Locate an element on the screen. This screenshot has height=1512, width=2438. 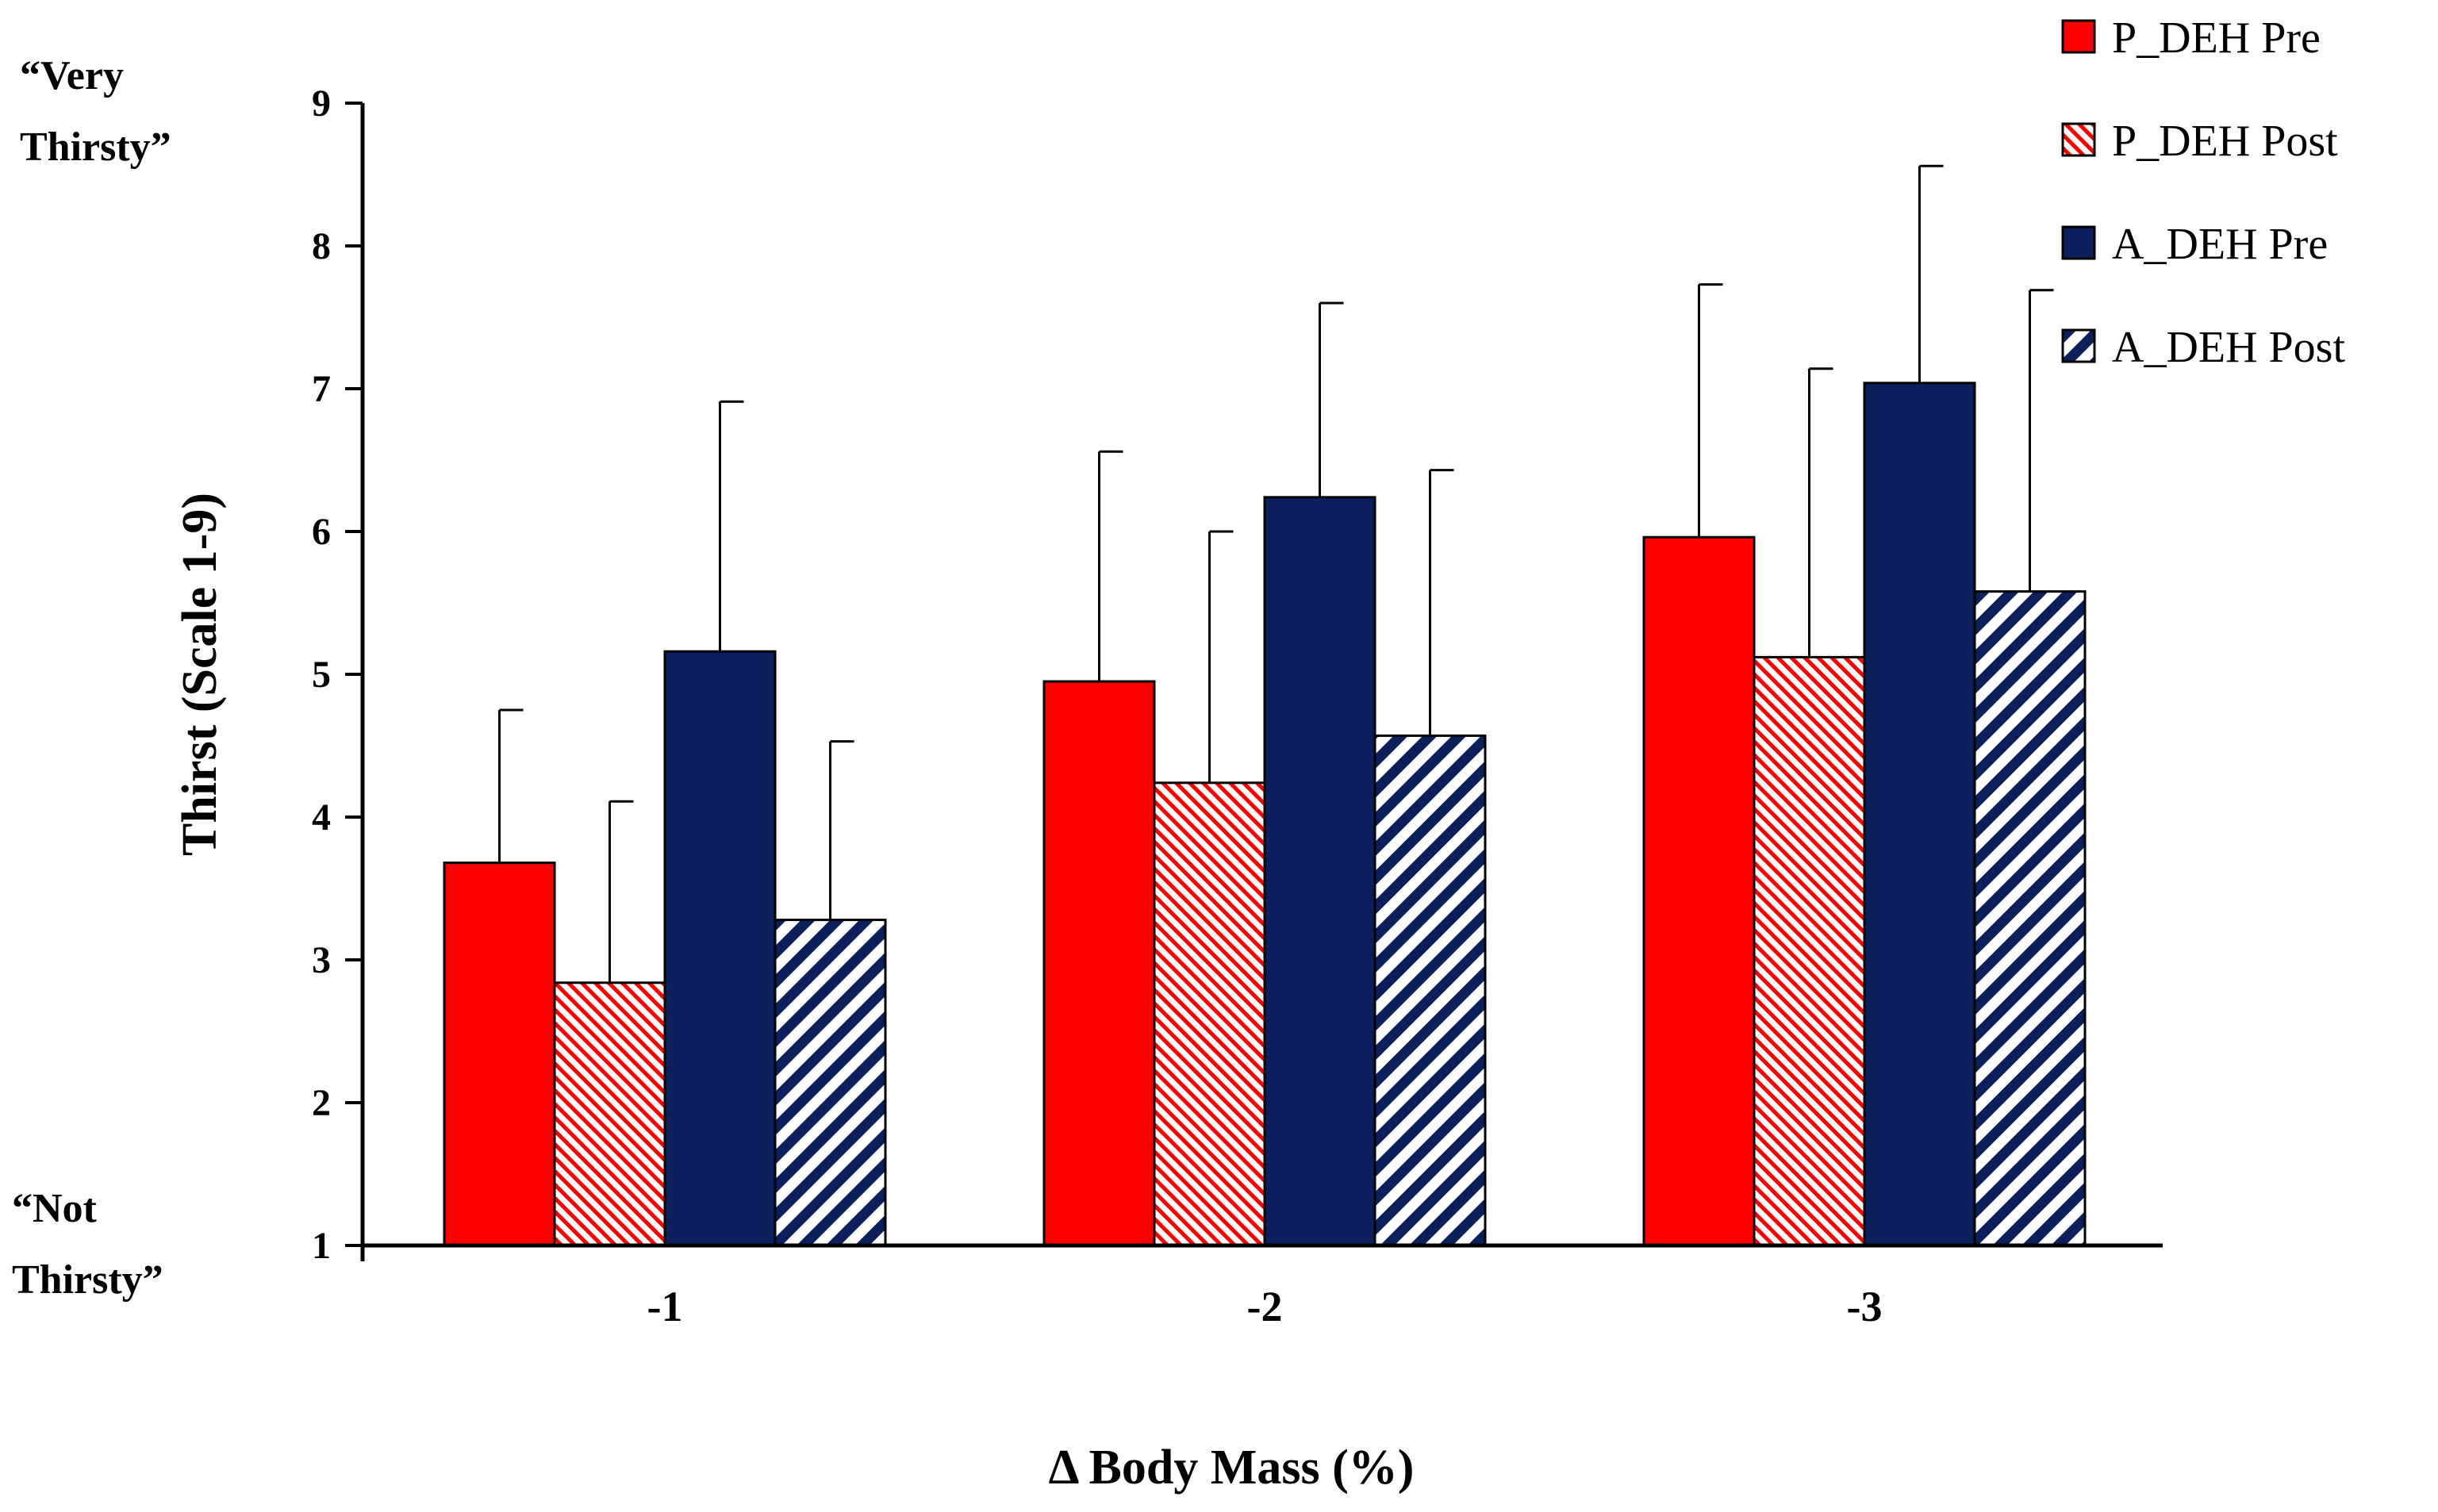
x-tick-label-3: -3 is located at coordinates (1865, 1307).